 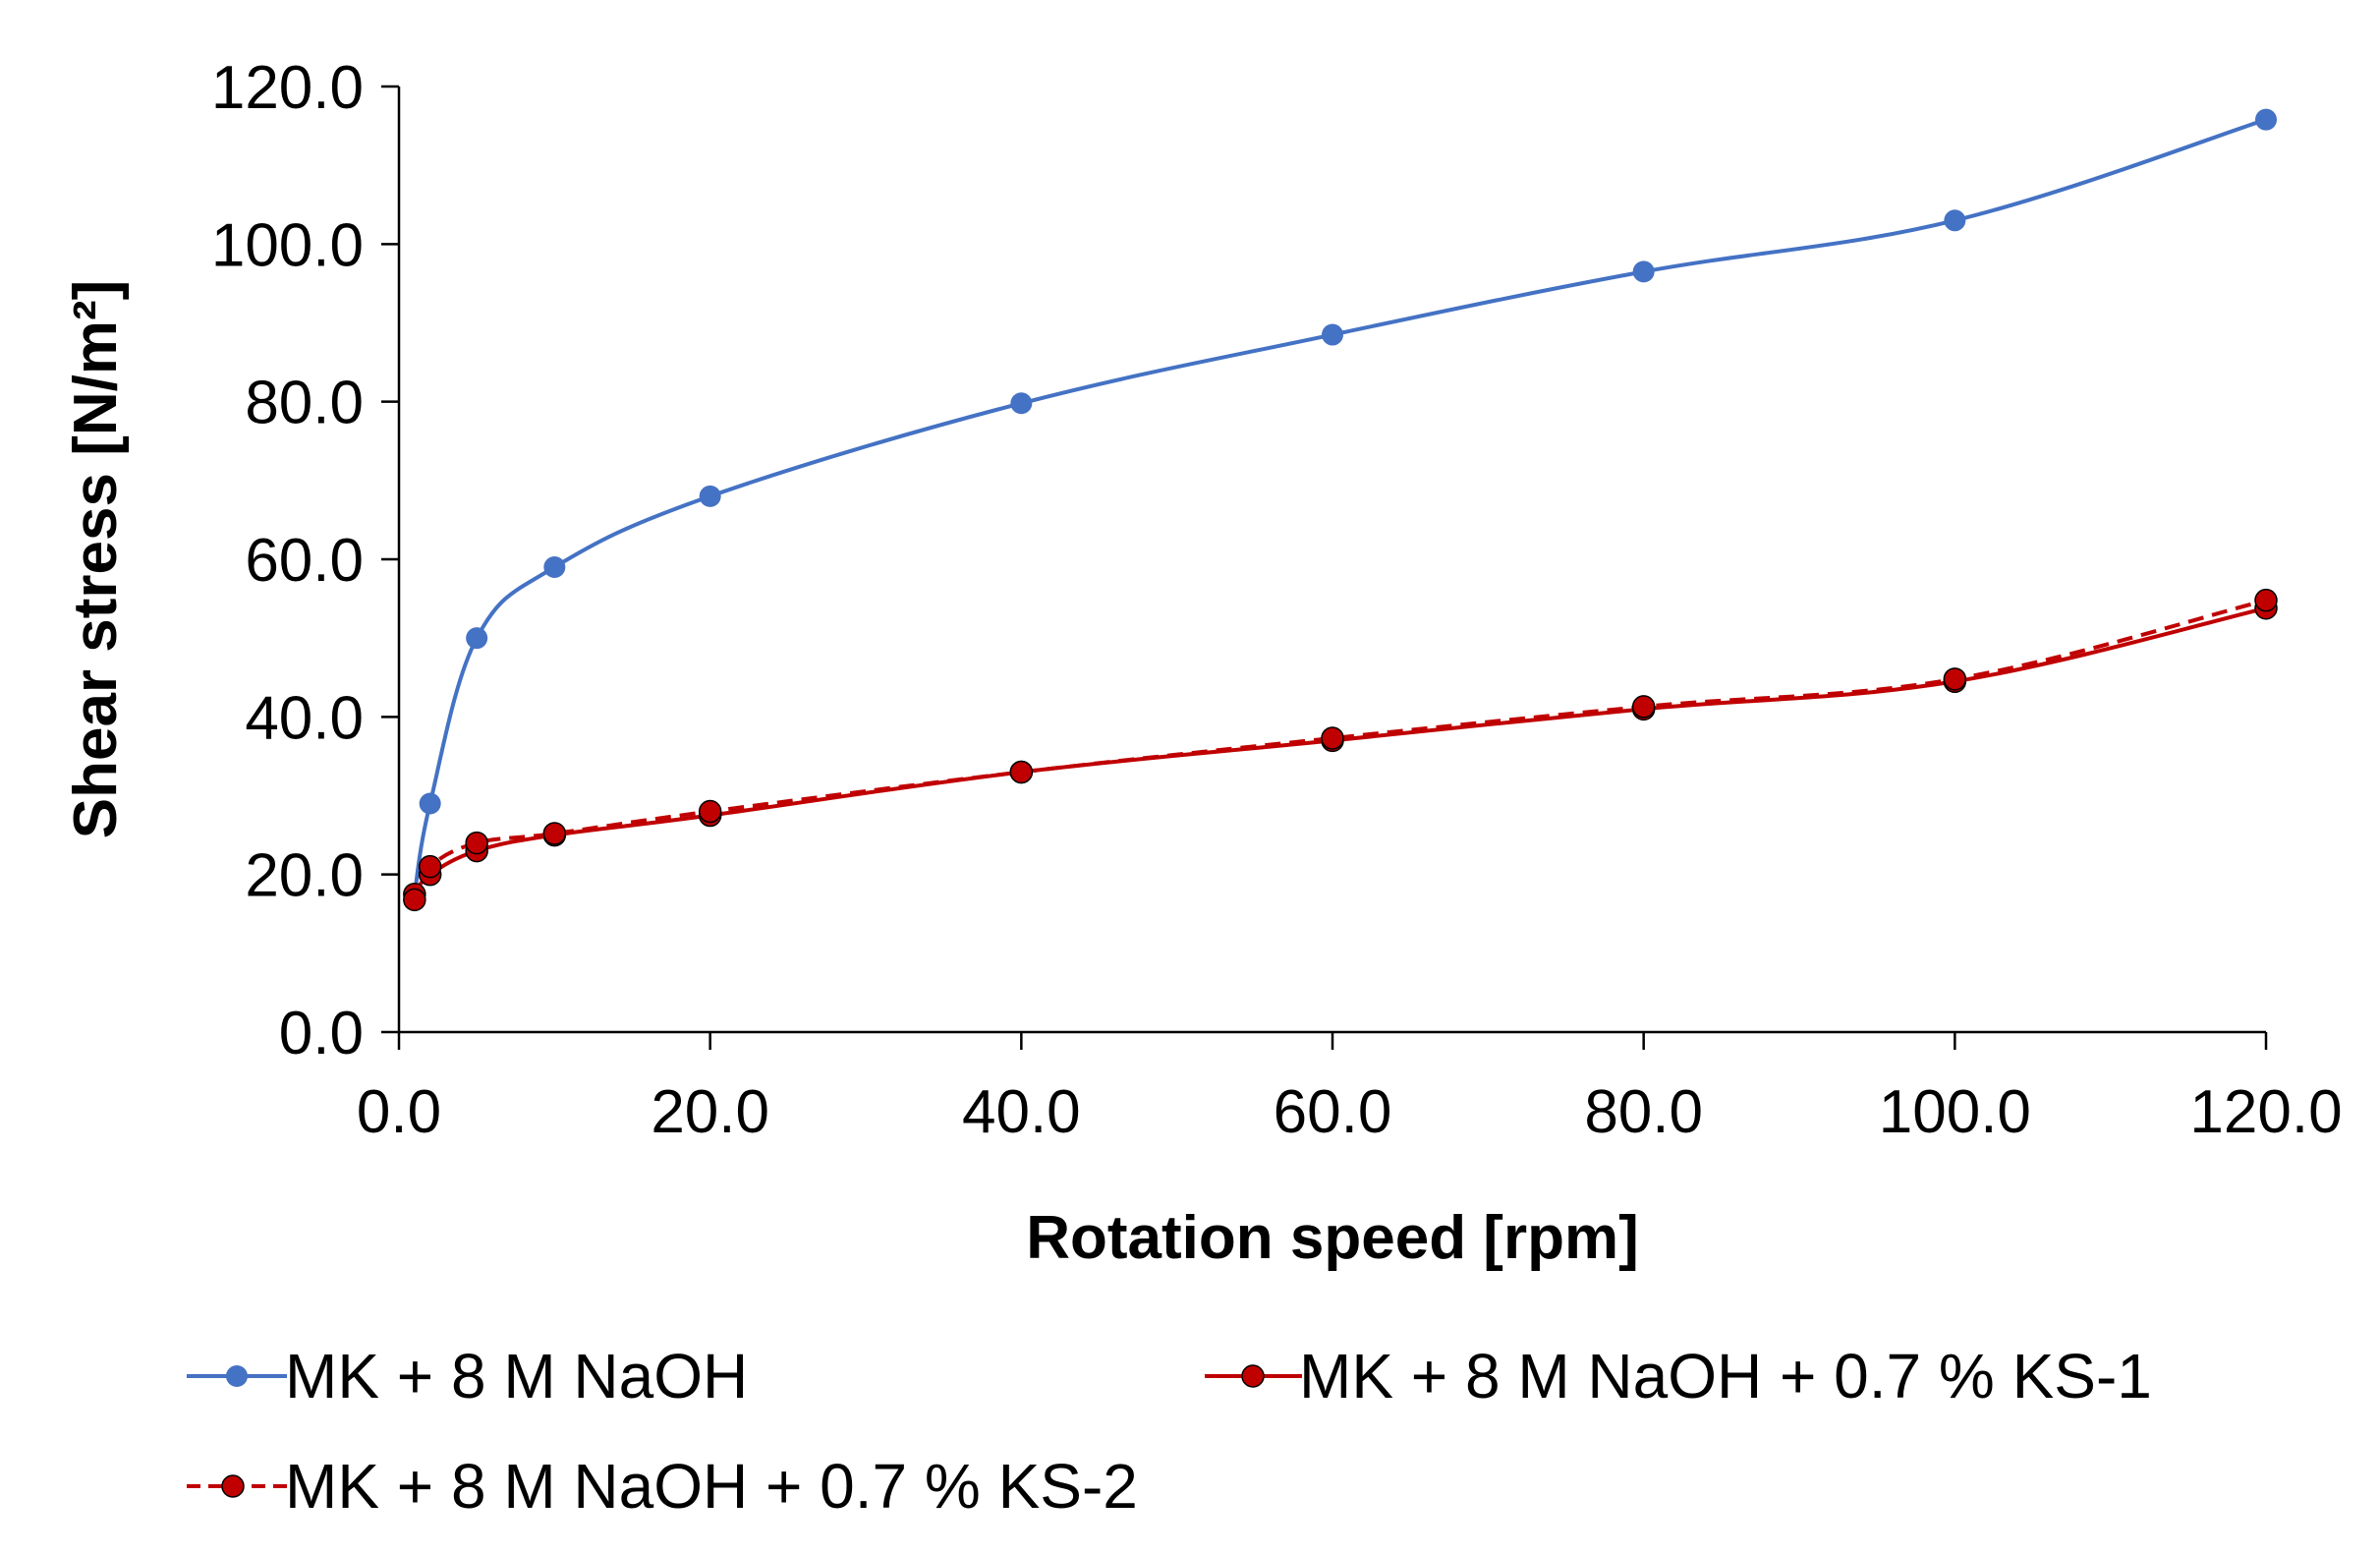 What do you see at coordinates (1333, 1112) in the screenshot?
I see `x-tick-label: 60.0` at bounding box center [1333, 1112].